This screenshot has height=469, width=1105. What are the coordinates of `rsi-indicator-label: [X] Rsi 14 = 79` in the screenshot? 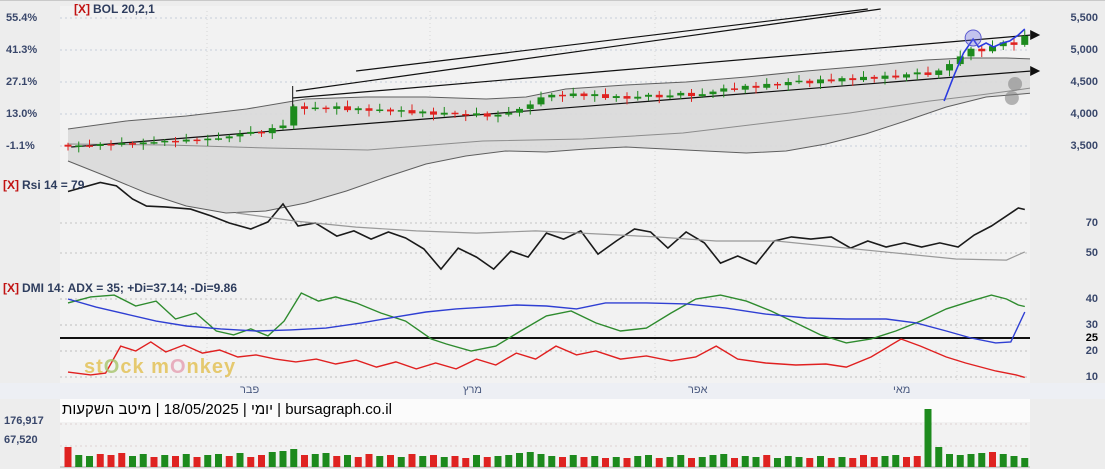 It's located at (43, 185).